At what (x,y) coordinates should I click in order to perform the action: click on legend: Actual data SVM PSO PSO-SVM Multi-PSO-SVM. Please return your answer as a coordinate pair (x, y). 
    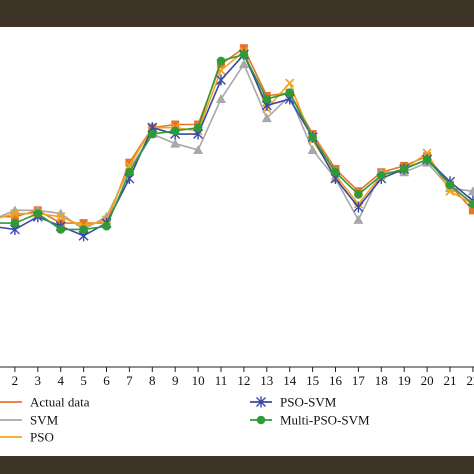
    Looking at the image, I should click on (185, 420).